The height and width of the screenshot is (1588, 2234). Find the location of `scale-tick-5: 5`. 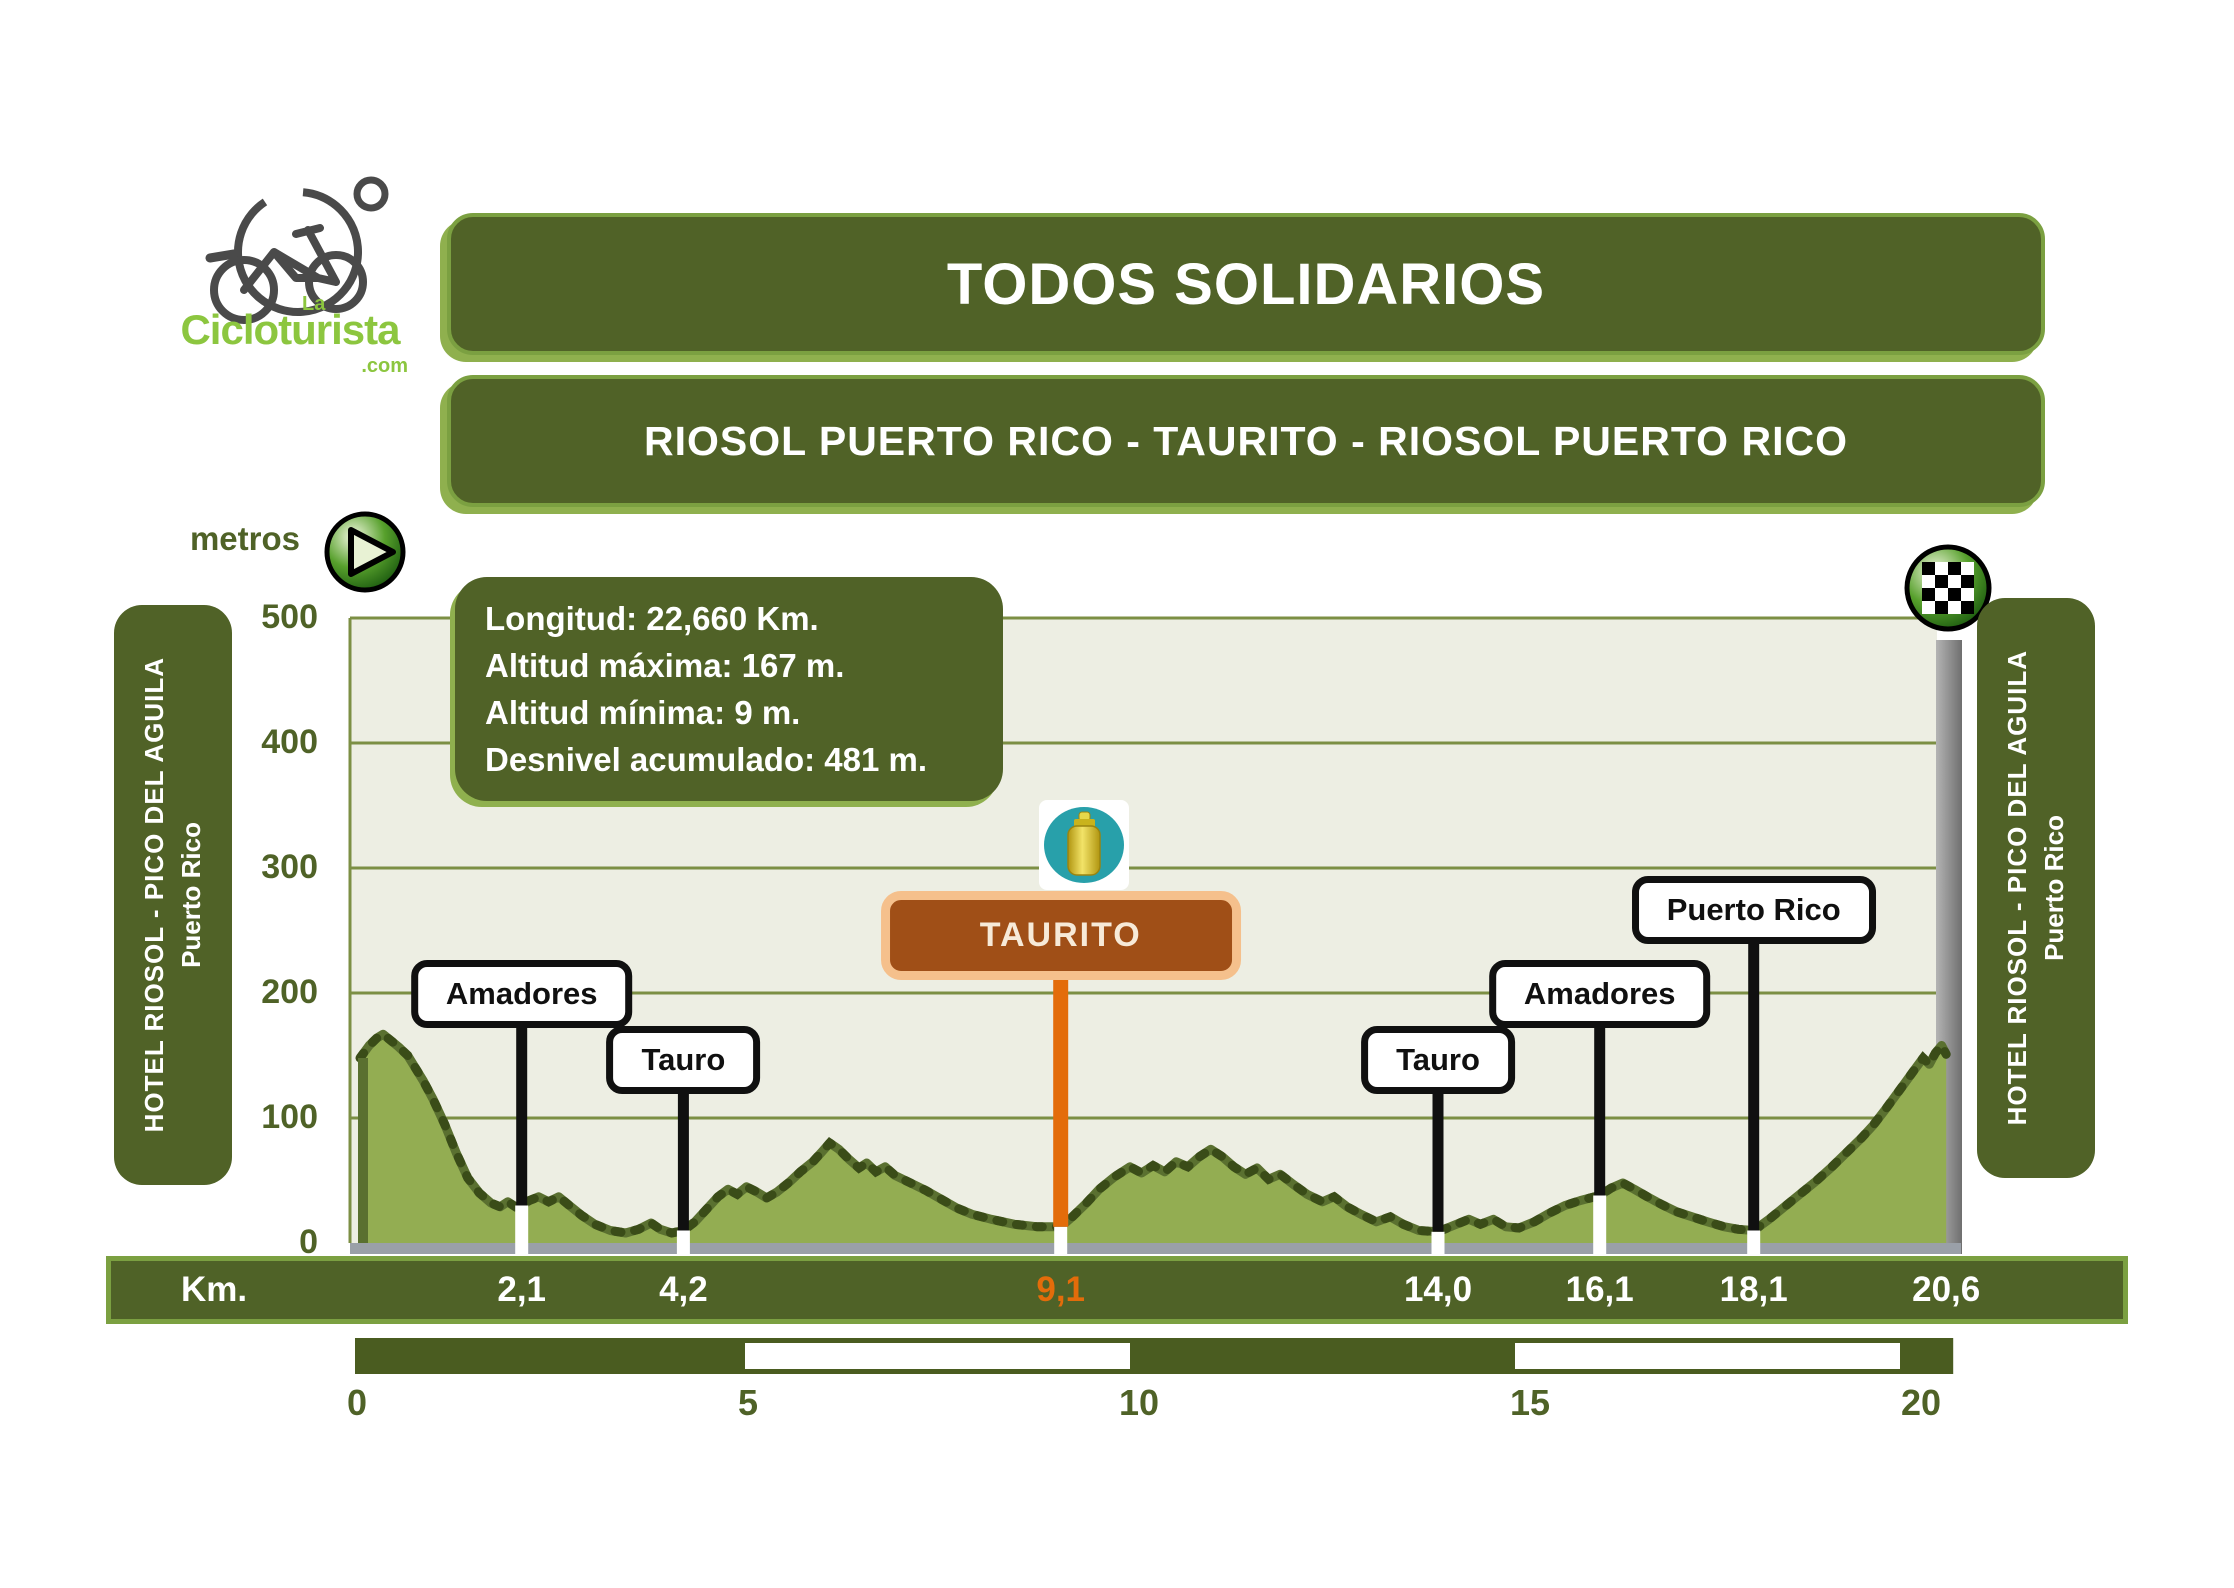

scale-tick-5: 5 is located at coordinates (748, 1402).